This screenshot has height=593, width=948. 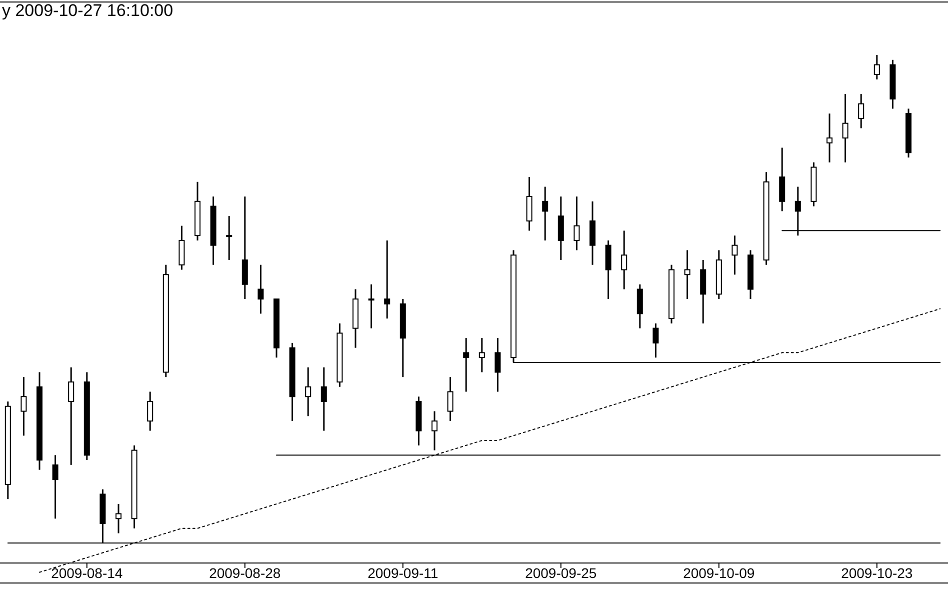 What do you see at coordinates (87, 573) in the screenshot?
I see `x-tick-label: 2009-08-14` at bounding box center [87, 573].